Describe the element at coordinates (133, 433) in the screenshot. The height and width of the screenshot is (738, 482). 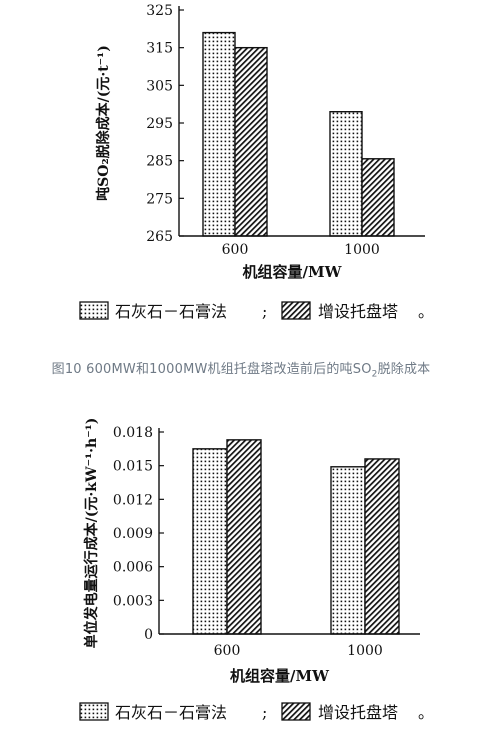
I see `y-tick-label: 0.018` at that location.